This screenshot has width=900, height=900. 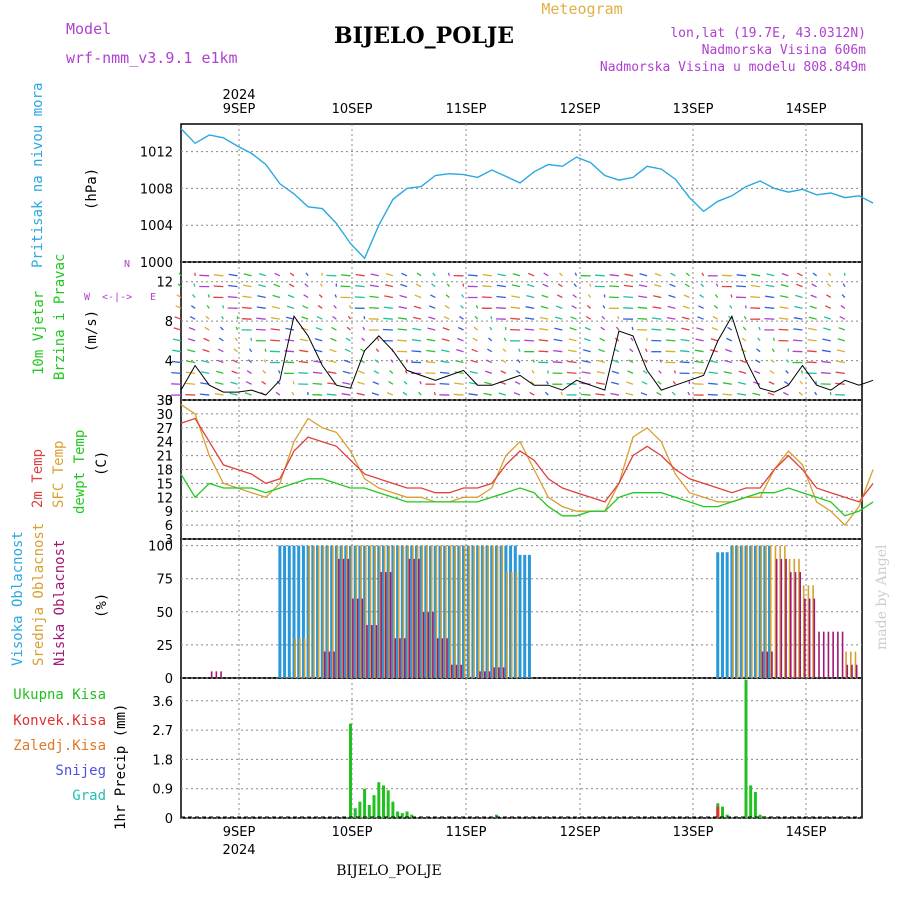 What do you see at coordinates (117, 297) in the screenshot?
I see `compass-arrows: <-|->` at bounding box center [117, 297].